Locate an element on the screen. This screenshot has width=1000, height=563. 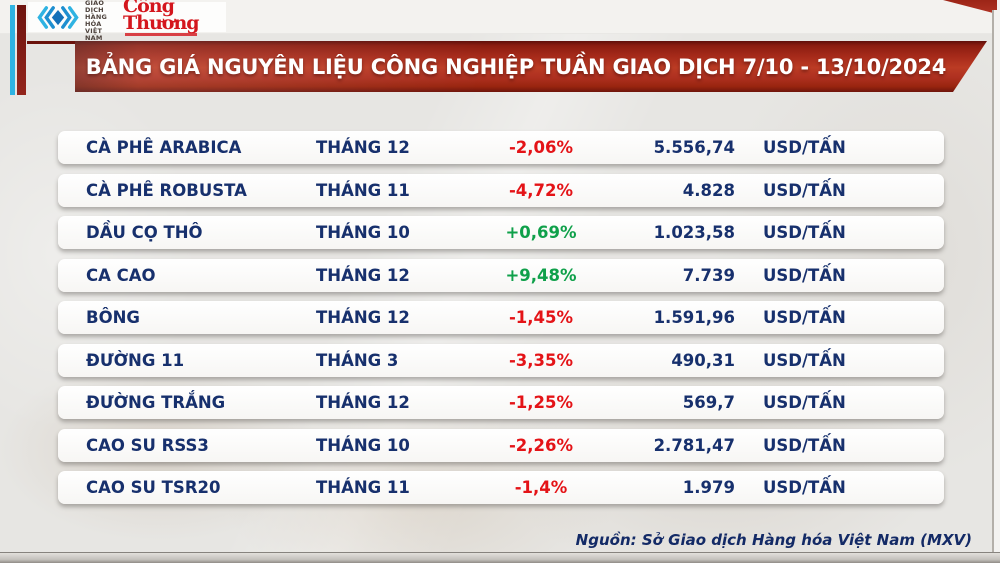
percent-change: -1,4% is located at coordinates (541, 487).